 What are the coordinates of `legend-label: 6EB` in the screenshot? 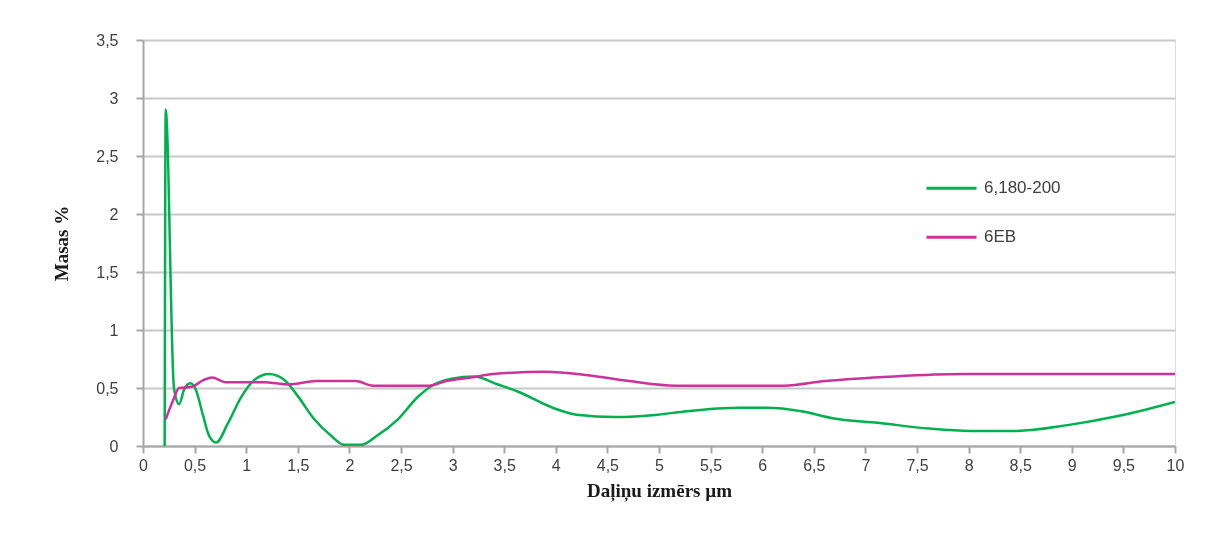 It's located at (1000, 237).